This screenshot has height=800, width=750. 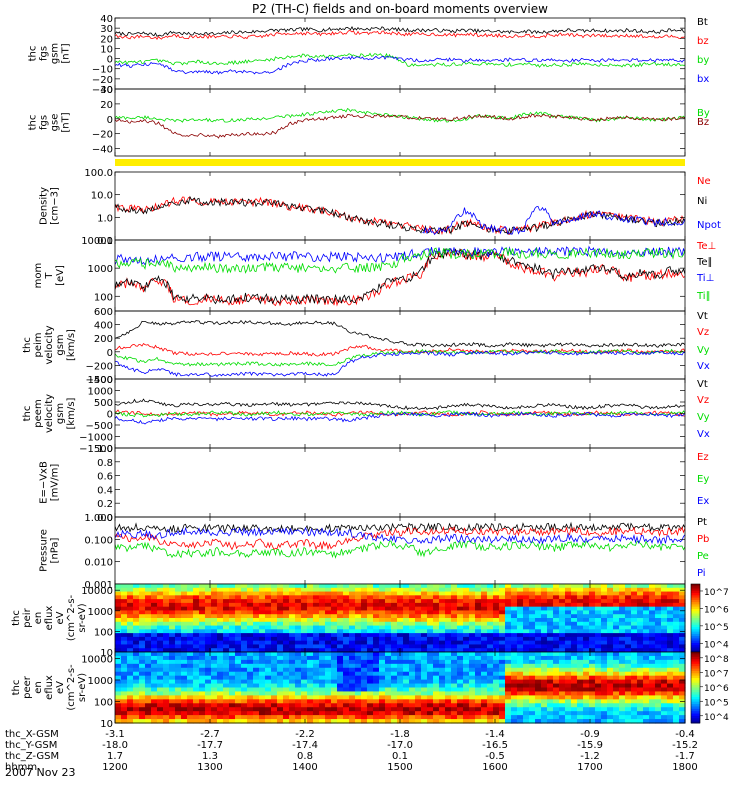 I want to click on peir-spectrogram-cells, so click(x=400, y=618).